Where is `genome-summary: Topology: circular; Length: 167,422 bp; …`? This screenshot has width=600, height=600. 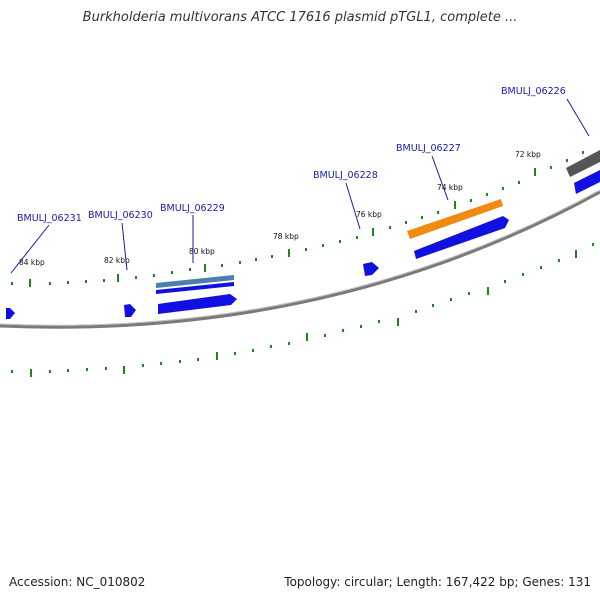 genome-summary: Topology: circular; Length: 167,422 bp; … is located at coordinates (437, 582).